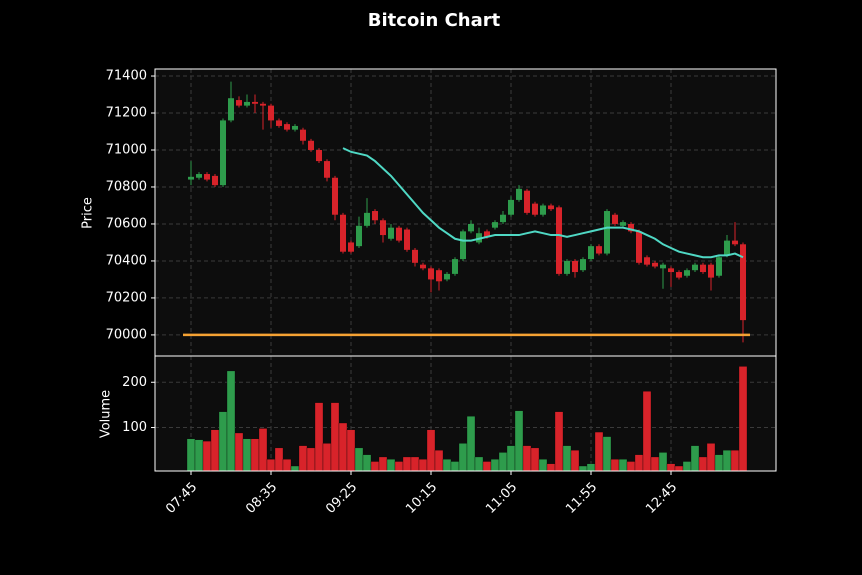 The height and width of the screenshot is (575, 862). Describe the element at coordinates (126, 223) in the screenshot. I see `y-tick-label: 70600` at that location.